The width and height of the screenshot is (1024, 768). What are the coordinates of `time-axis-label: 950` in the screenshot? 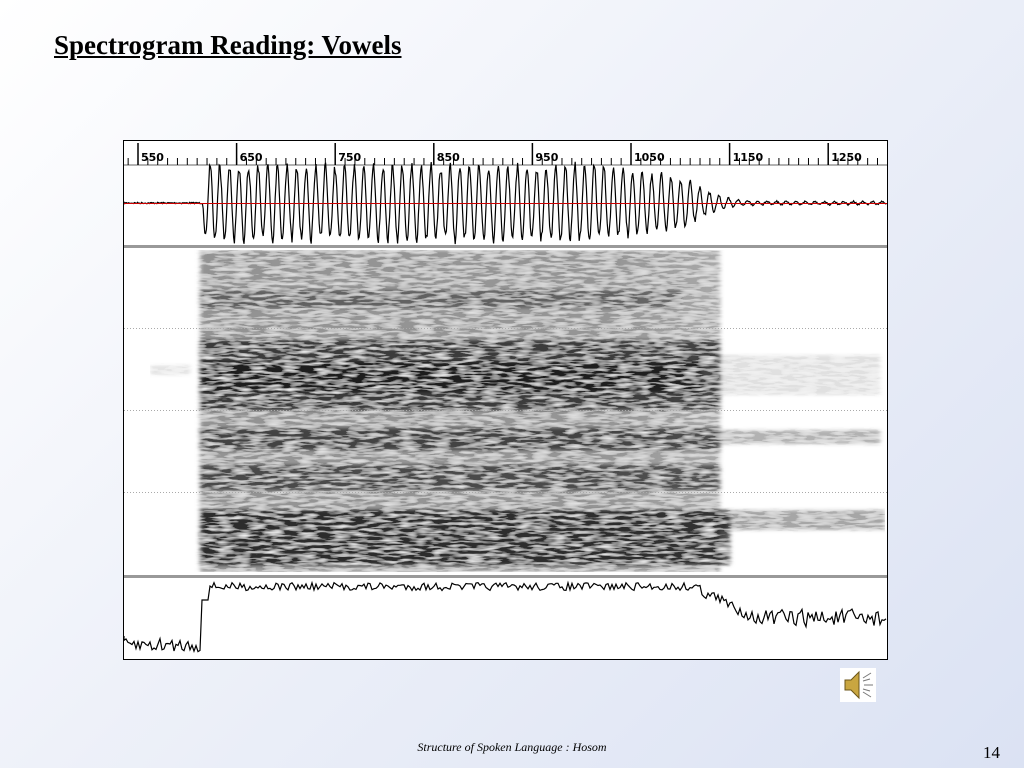 It's located at (546, 157).